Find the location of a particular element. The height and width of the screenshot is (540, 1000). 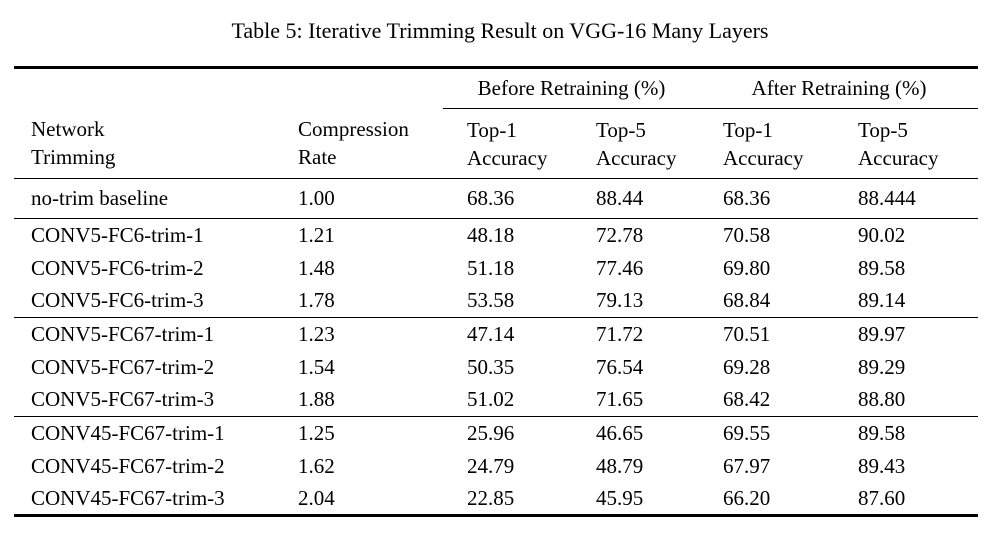

cell-after-top5: 88.80 is located at coordinates (907, 400).